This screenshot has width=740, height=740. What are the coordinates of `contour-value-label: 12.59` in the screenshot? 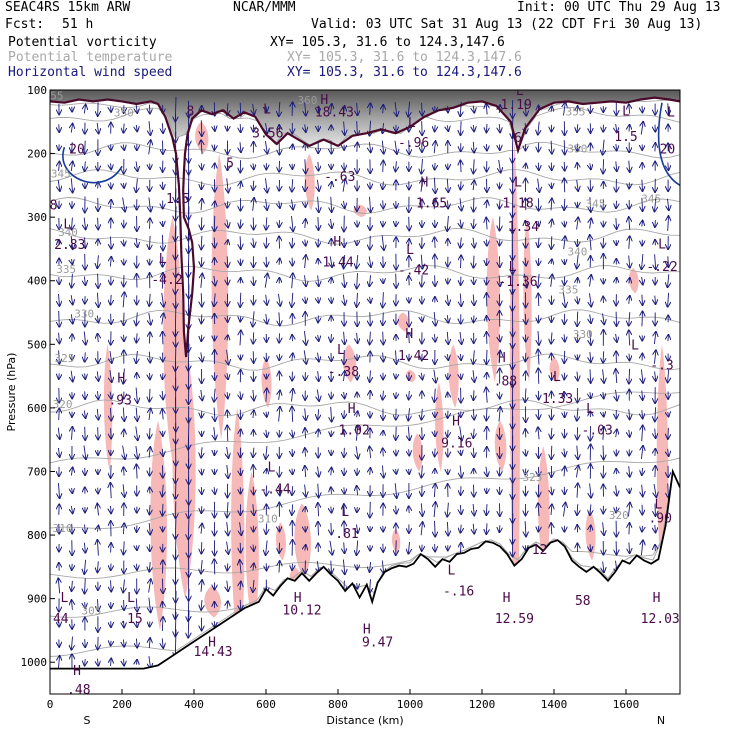 It's located at (514, 619).